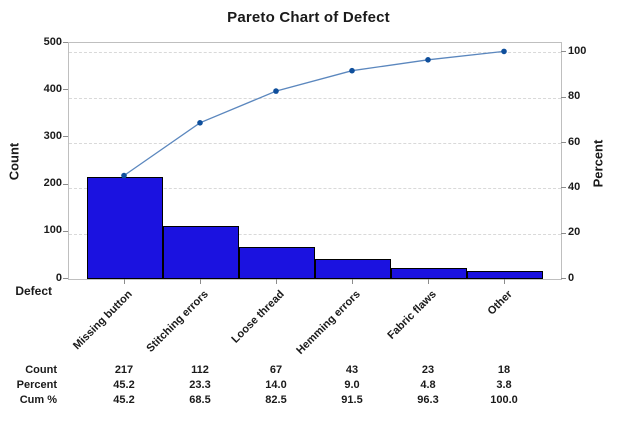  What do you see at coordinates (200, 400) in the screenshot?
I see `table-value: 68.5` at bounding box center [200, 400].